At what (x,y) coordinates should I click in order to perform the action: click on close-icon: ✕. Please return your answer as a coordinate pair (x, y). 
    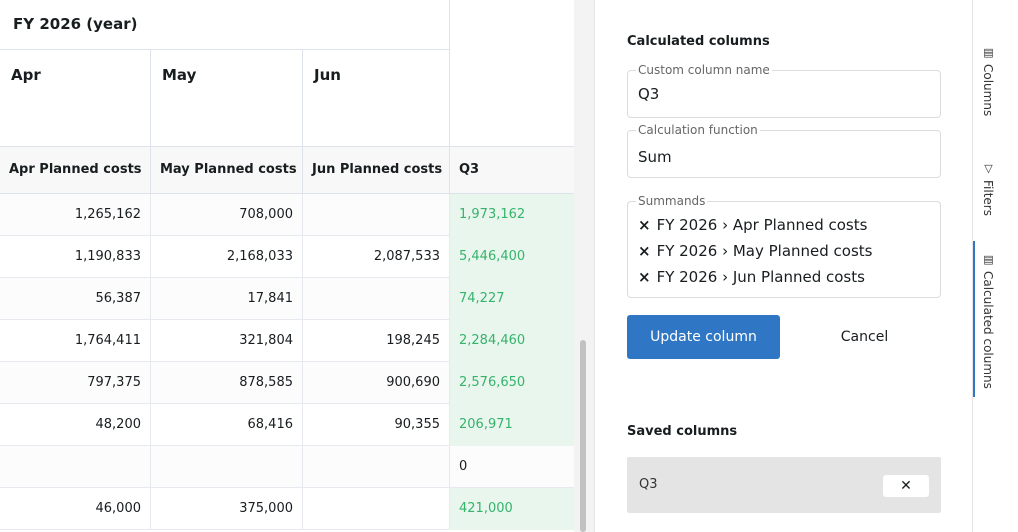
    Looking at the image, I should click on (906, 486).